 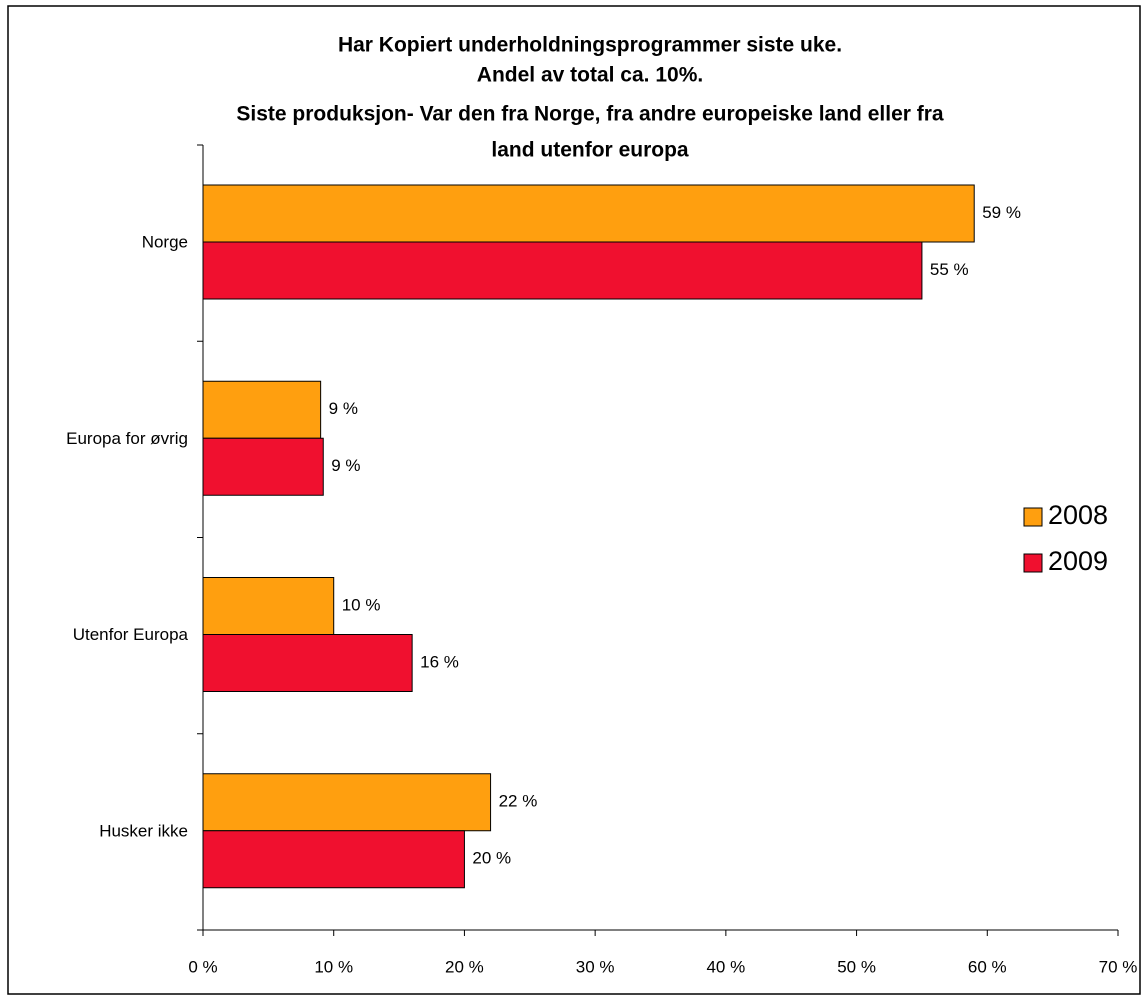 What do you see at coordinates (202, 966) in the screenshot?
I see `x-tick-label: 0 %` at bounding box center [202, 966].